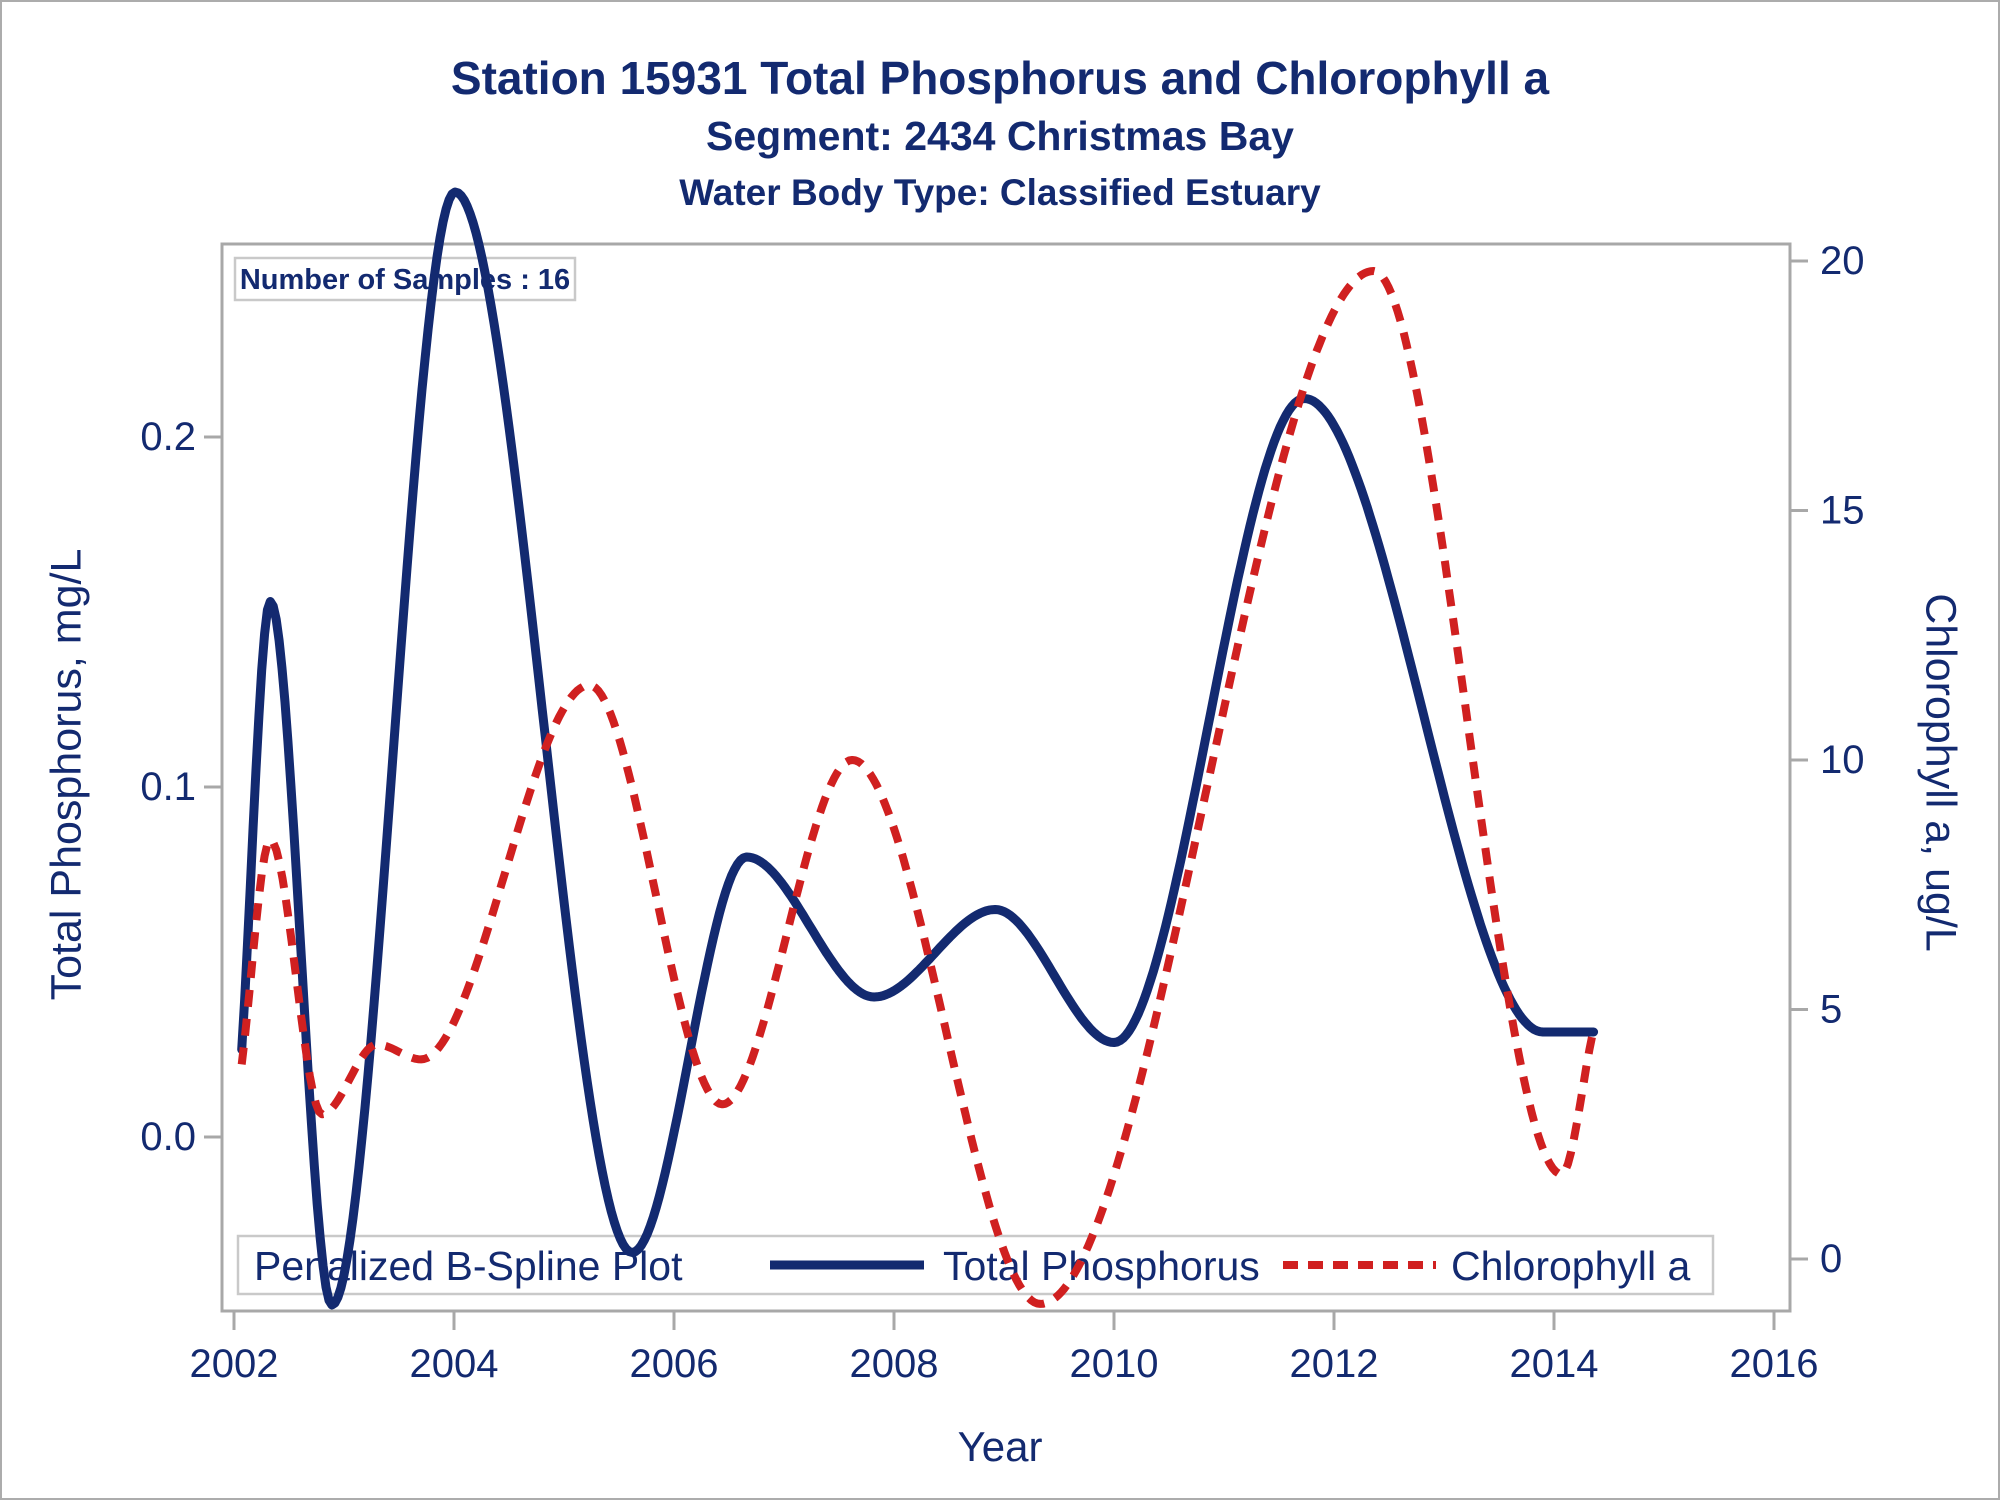 This screenshot has width=2000, height=1500. I want to click on x-tick-label: 2004, so click(454, 1364).